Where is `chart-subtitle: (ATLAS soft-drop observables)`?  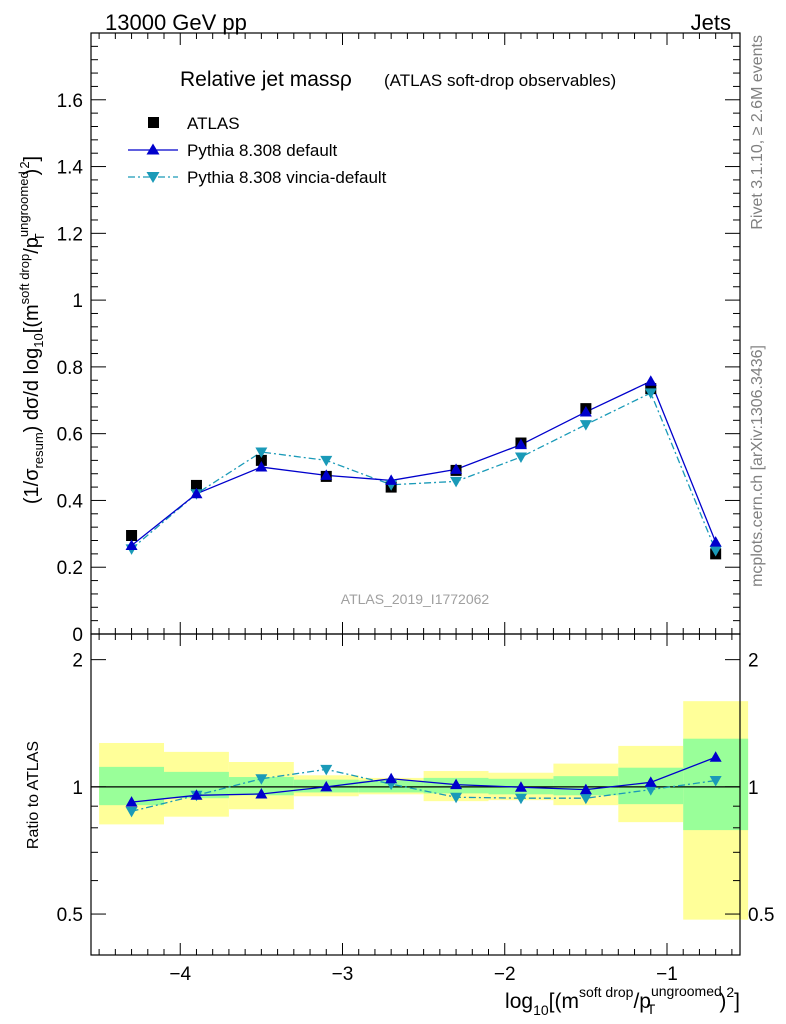 chart-subtitle: (ATLAS soft-drop observables) is located at coordinates (500, 80).